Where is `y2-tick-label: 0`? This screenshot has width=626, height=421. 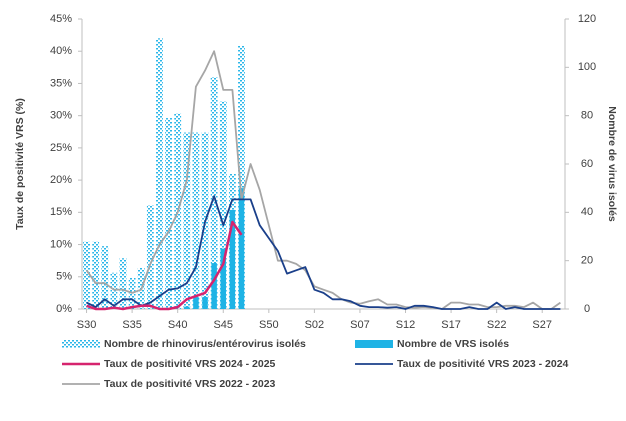
y2-tick-label: 0 is located at coordinates (587, 309).